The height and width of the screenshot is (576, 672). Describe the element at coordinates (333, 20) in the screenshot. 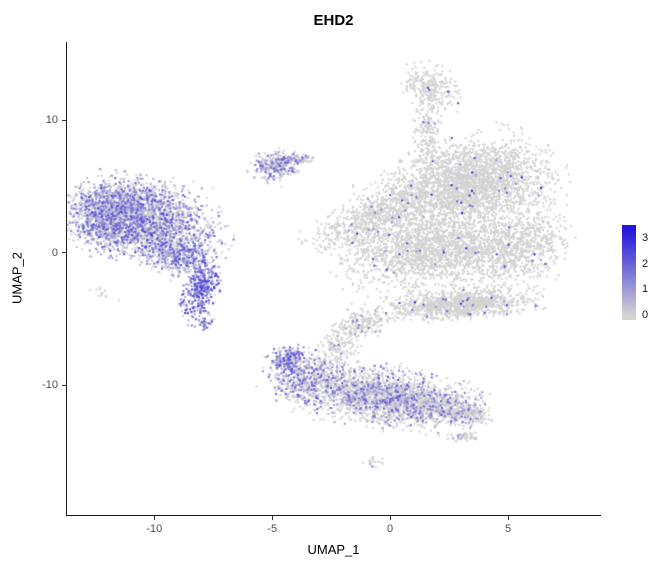

I see `plot-title: EHD2` at that location.